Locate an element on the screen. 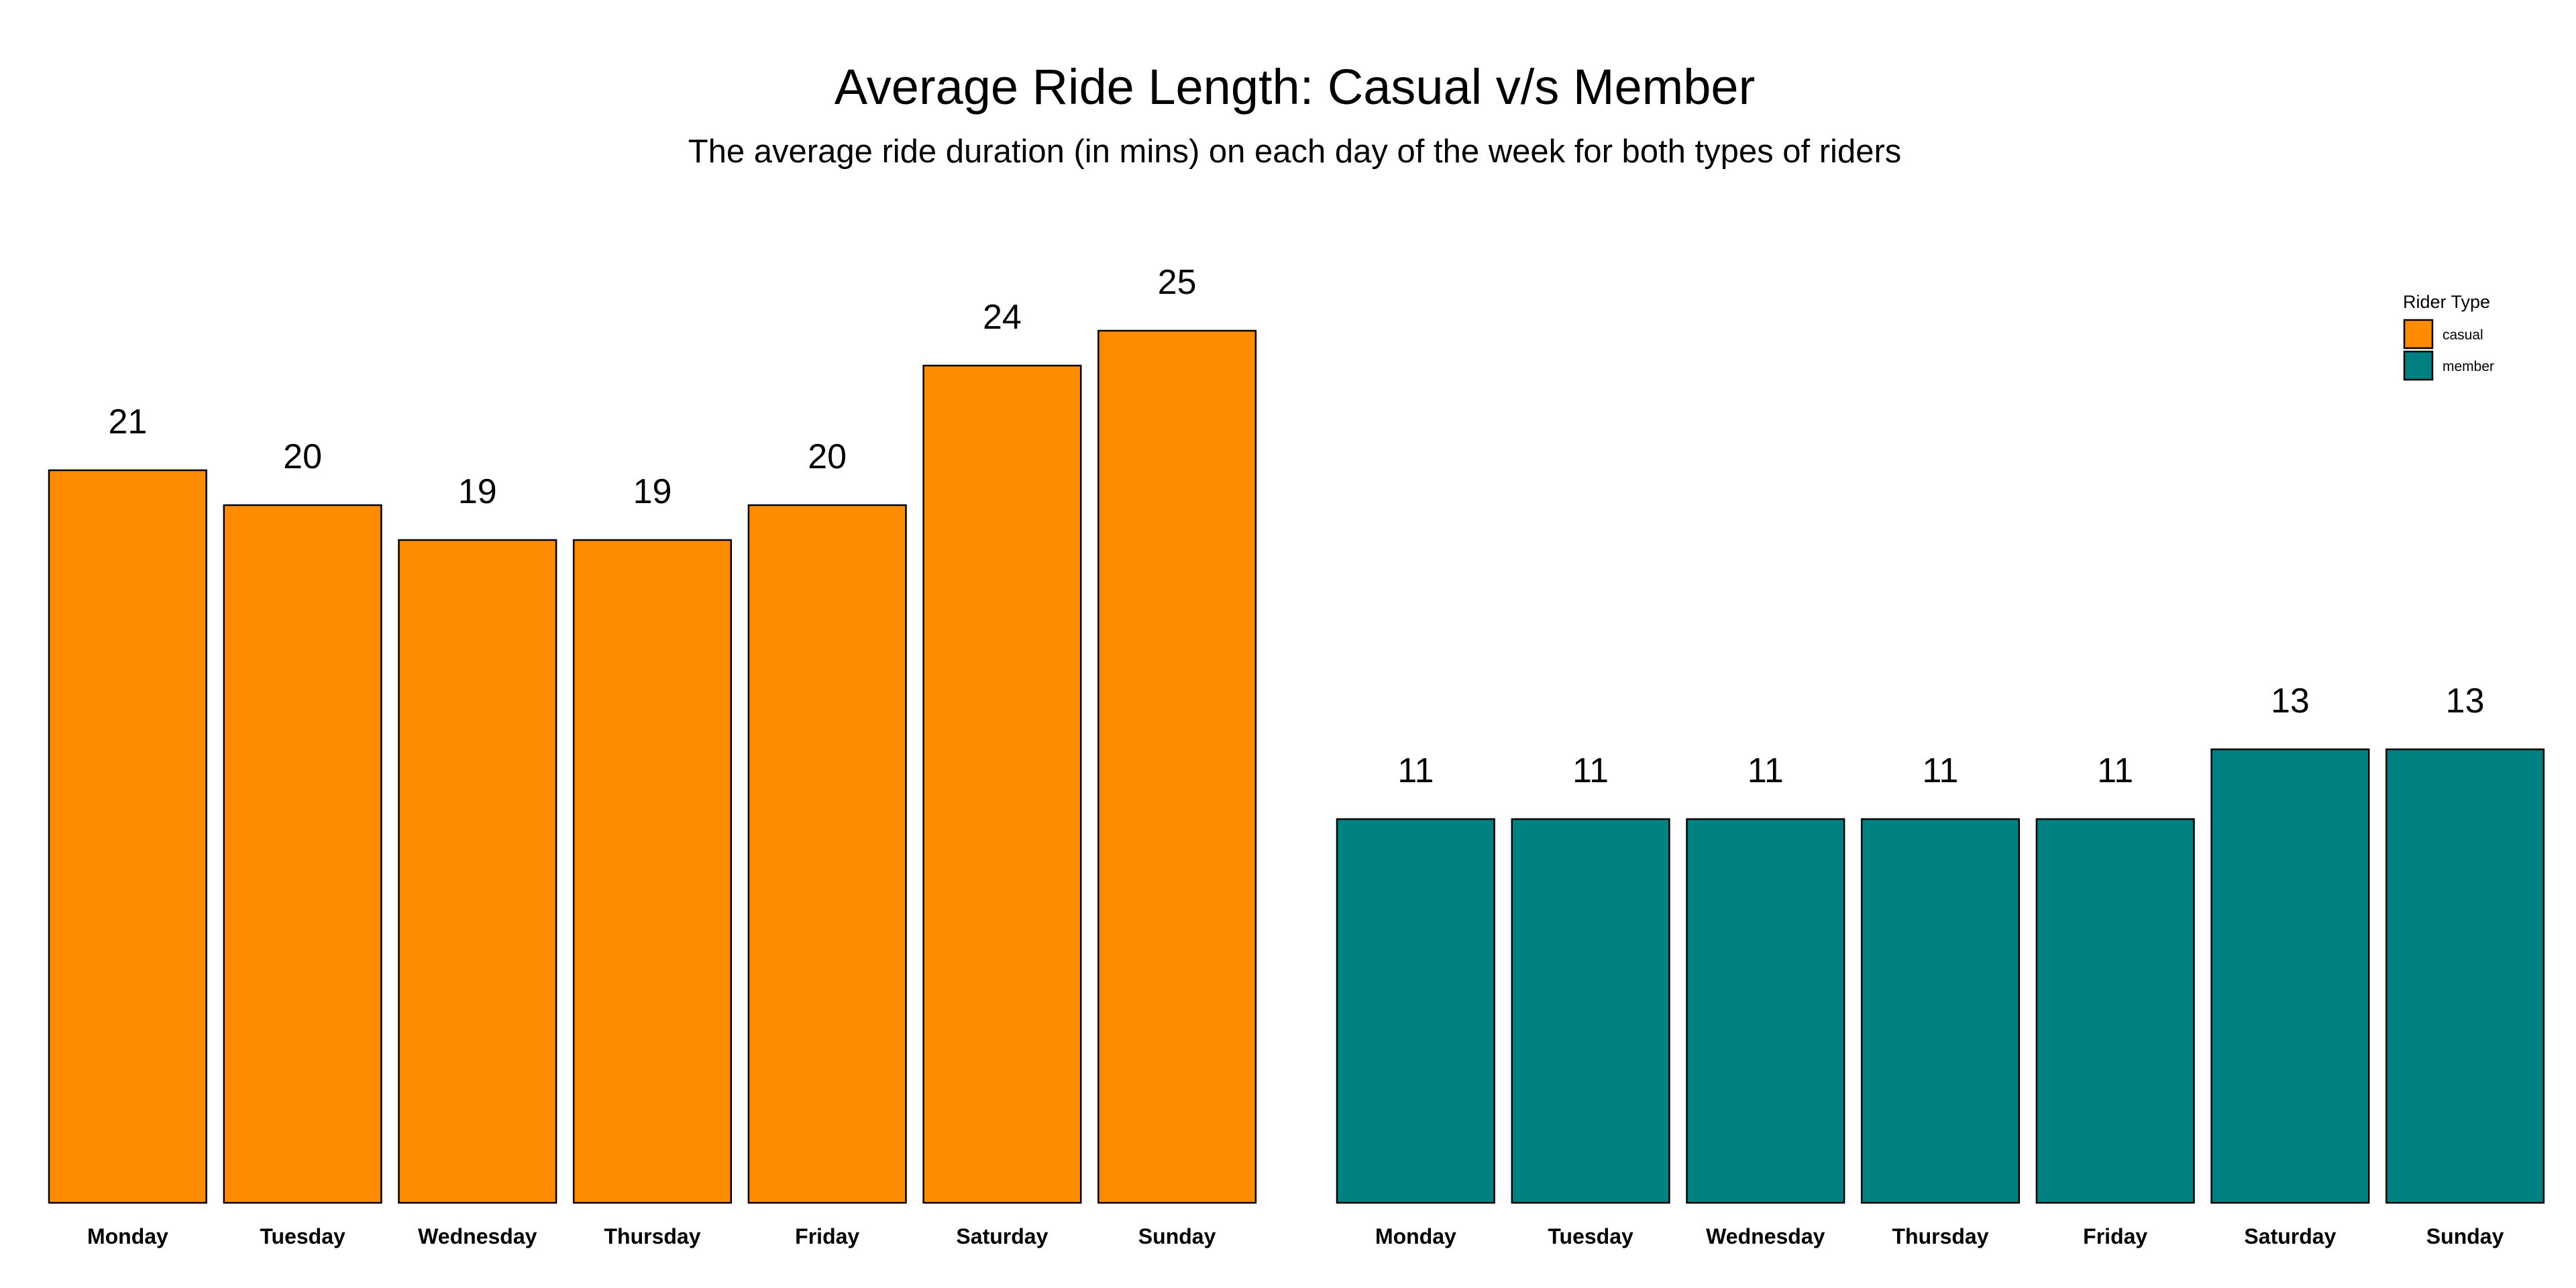 The height and width of the screenshot is (1288, 2576). casual-value-label-thursday: 19 is located at coordinates (652, 491).